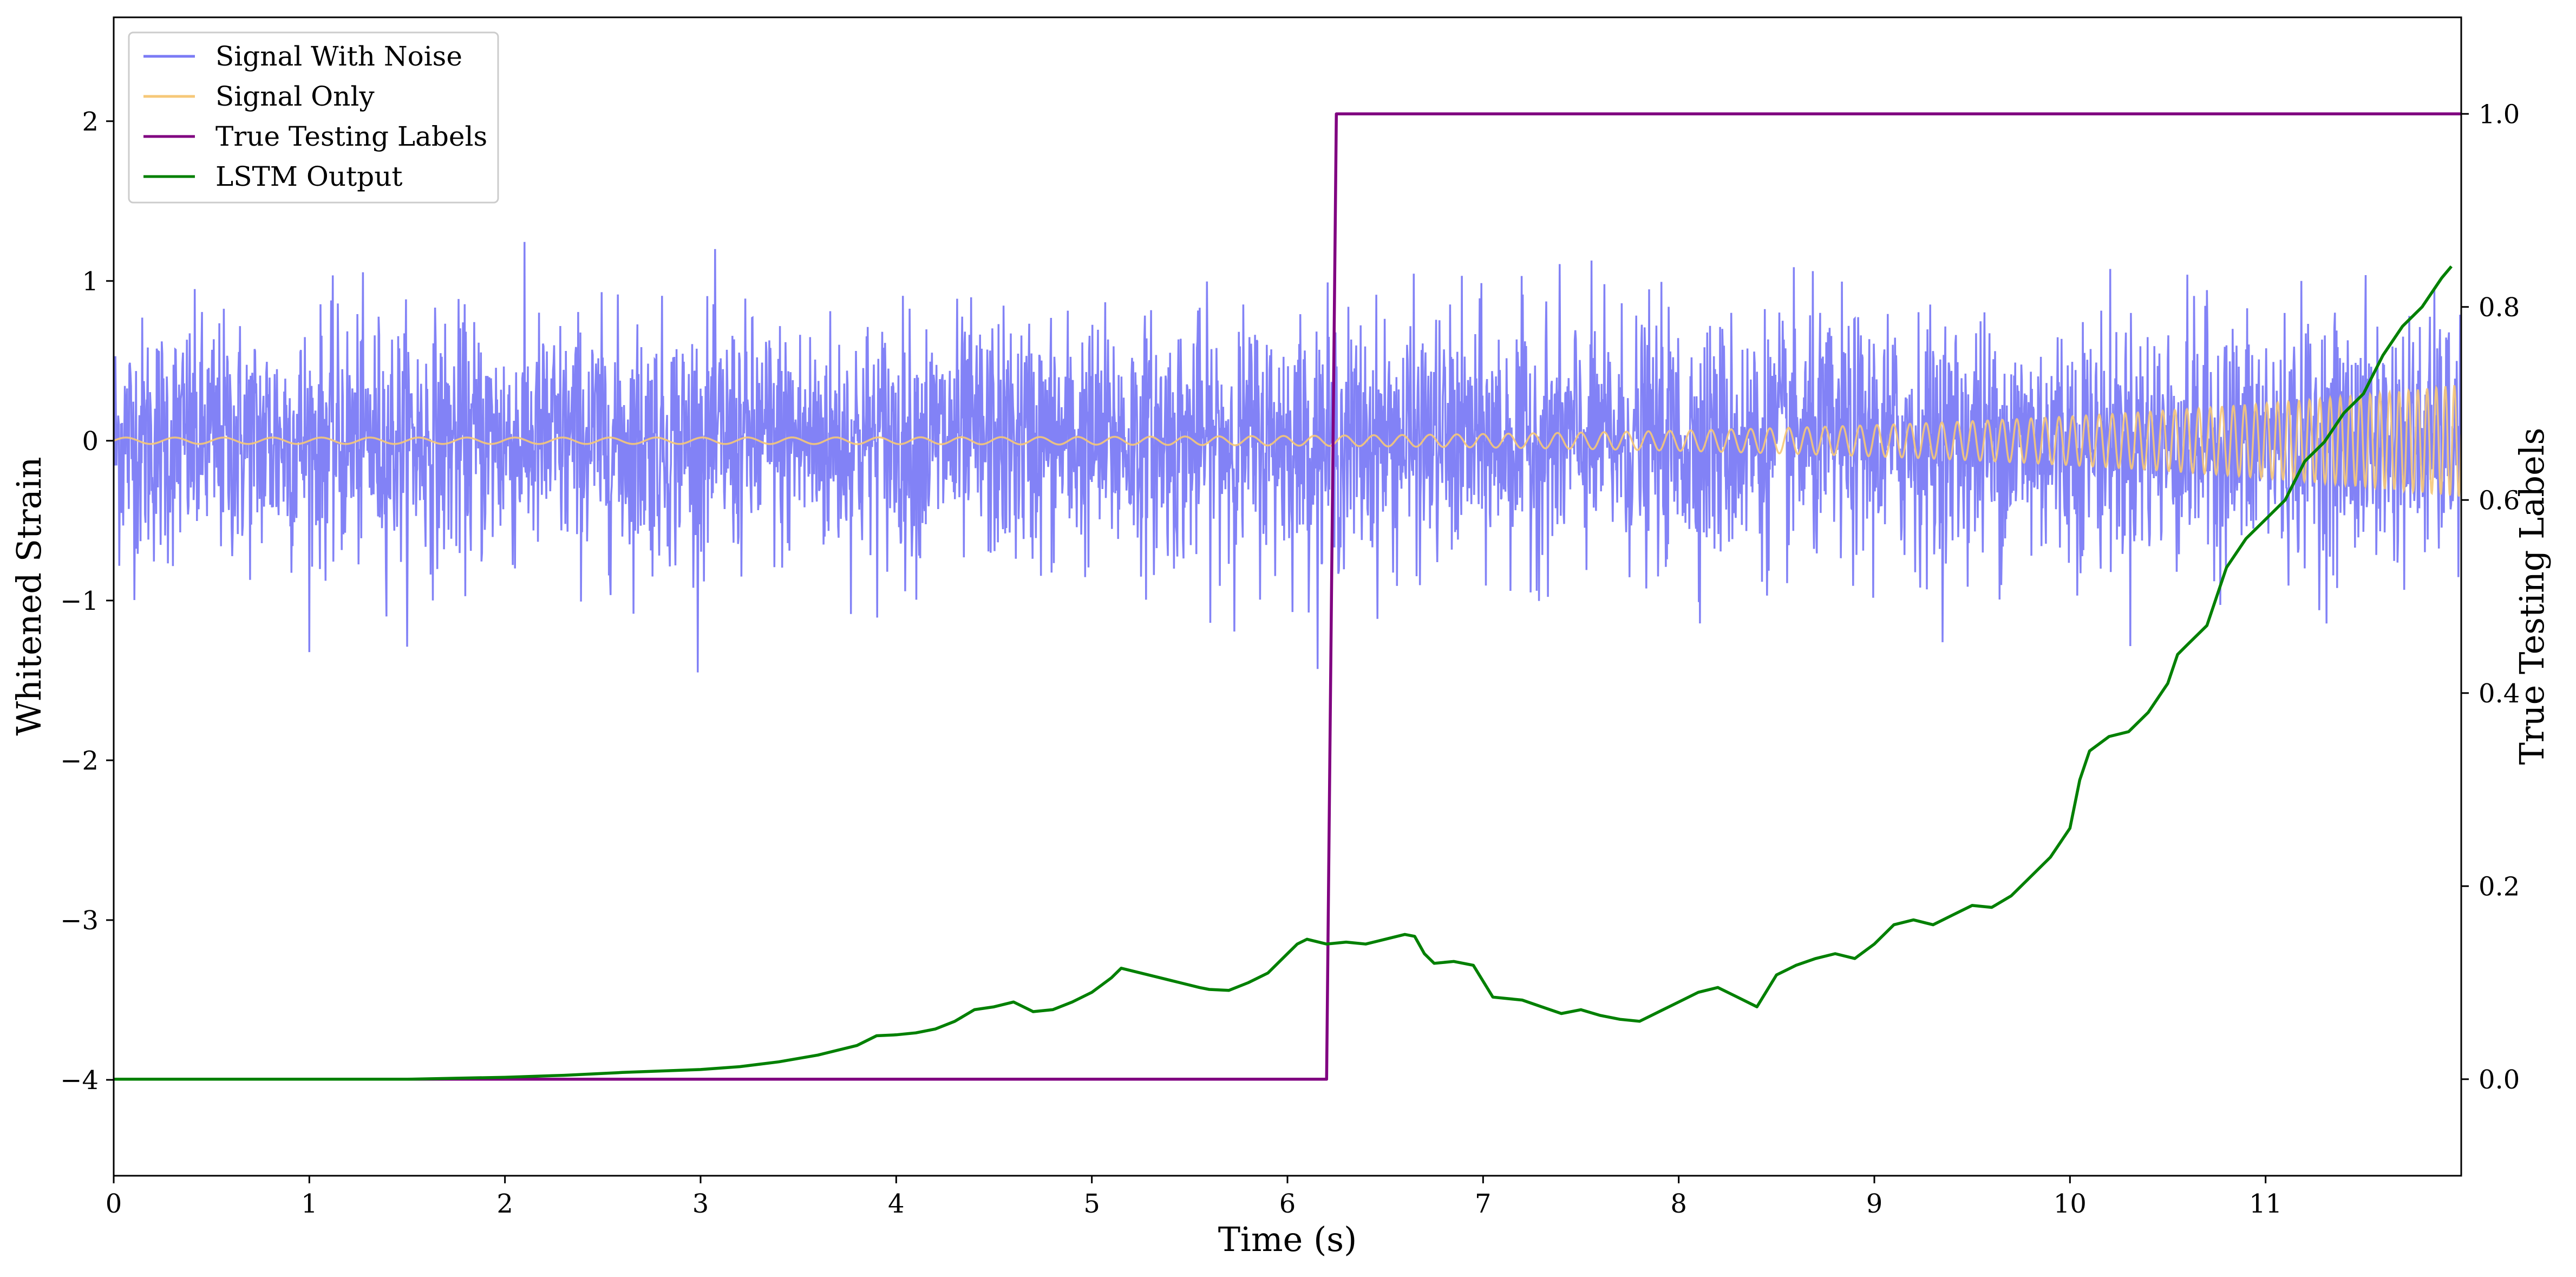 The width and height of the screenshot is (2576, 1277). What do you see at coordinates (2490, 597) in the screenshot?
I see `y-right-axis-ticks: 0.0 0.2 0.4 0.6 0.8 1.0` at bounding box center [2490, 597].